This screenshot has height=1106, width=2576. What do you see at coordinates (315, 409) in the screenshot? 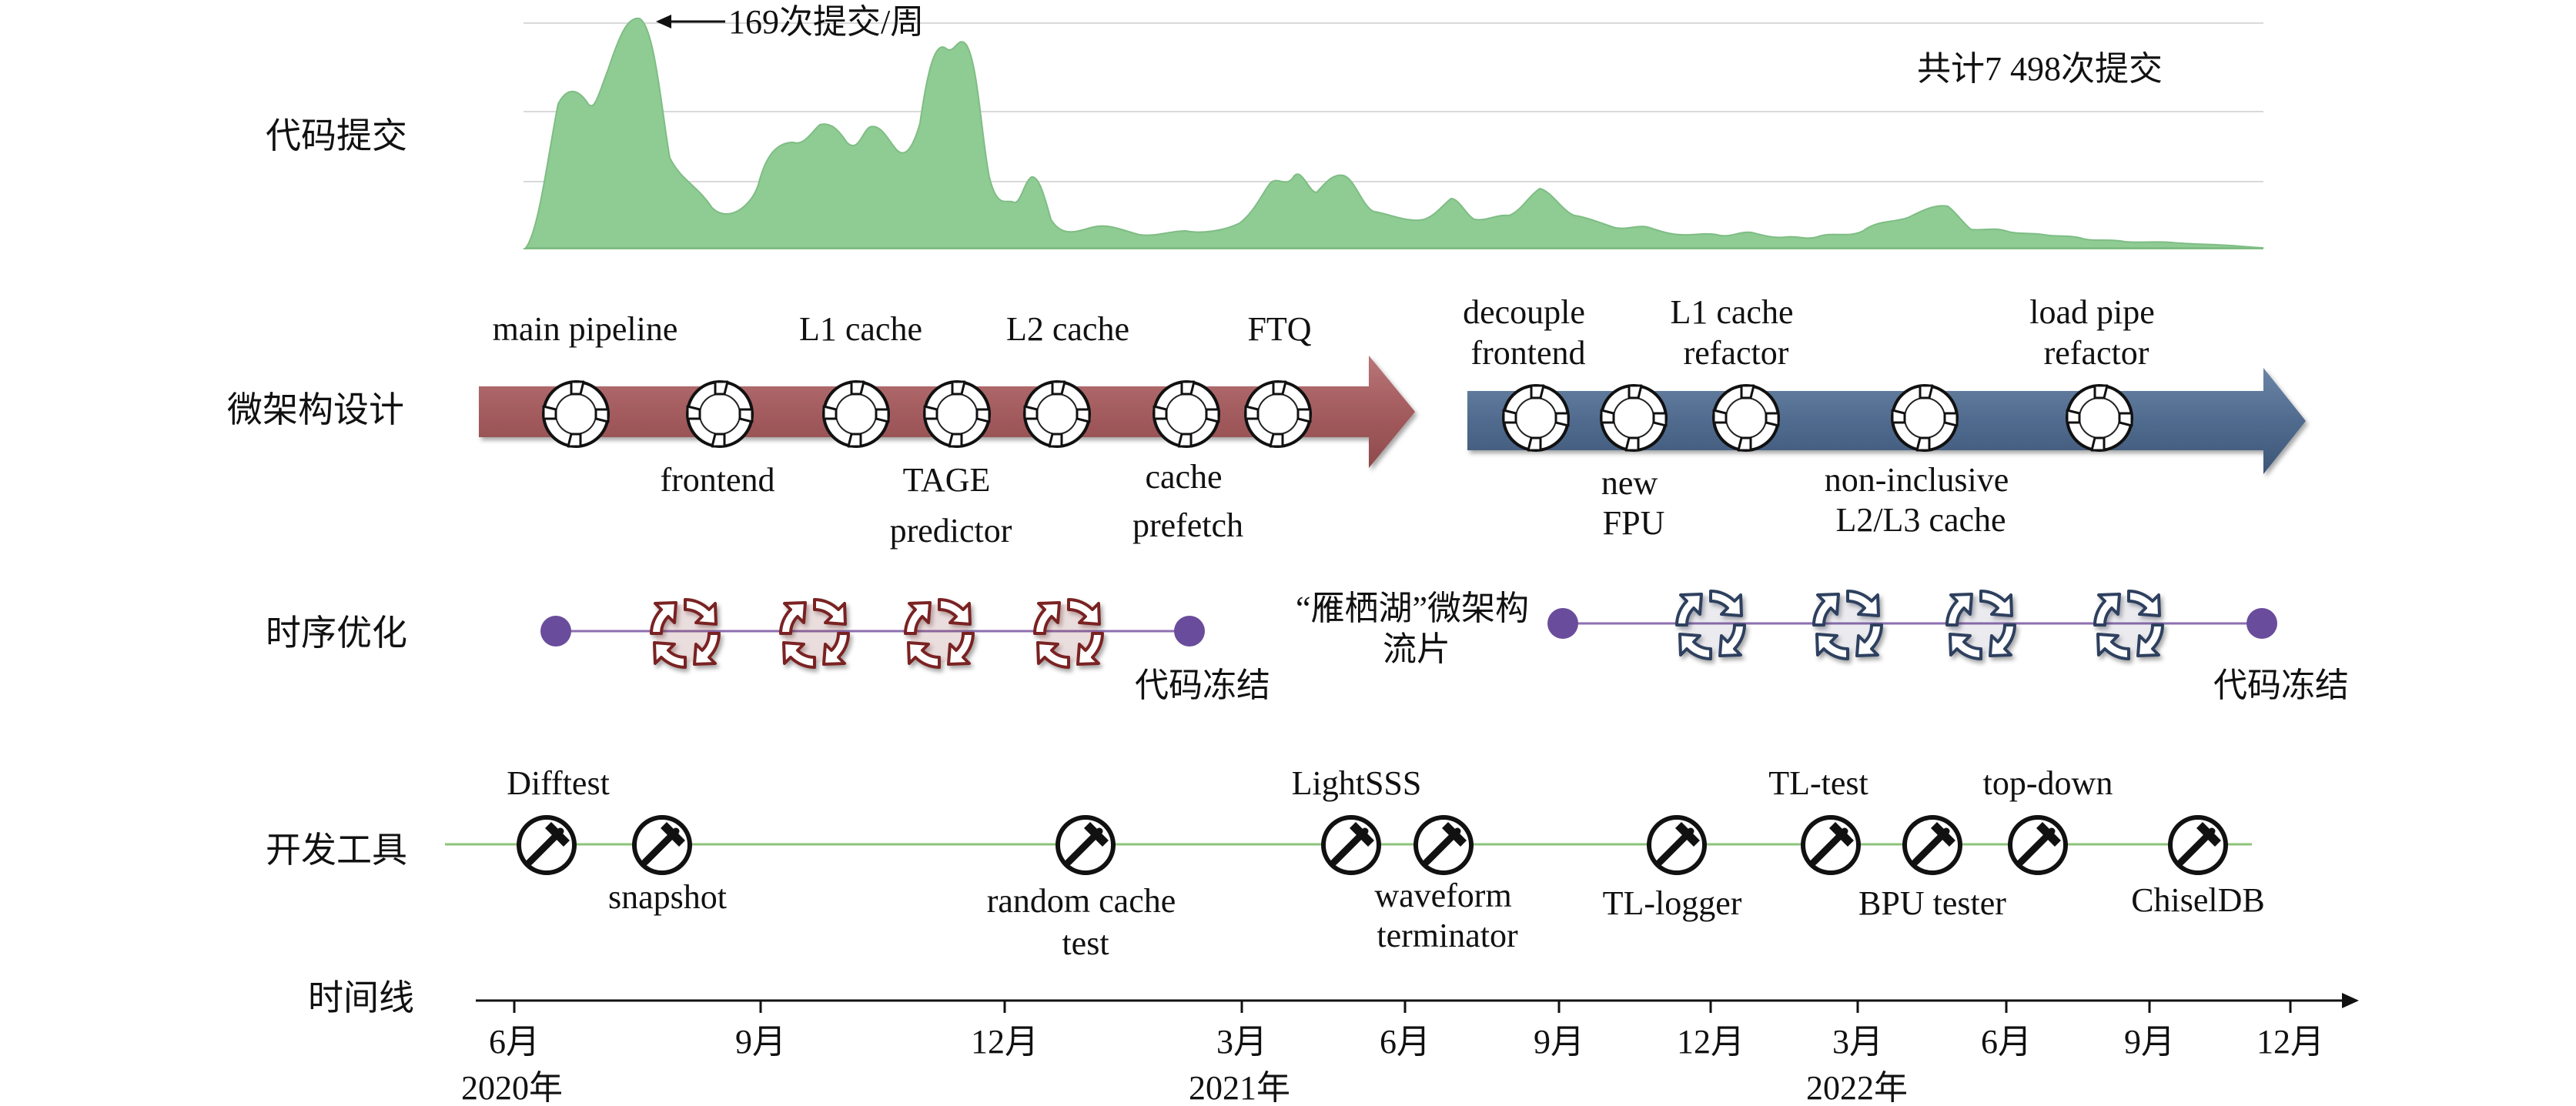
I see `row-label-microarch: 微架构设计` at bounding box center [315, 409].